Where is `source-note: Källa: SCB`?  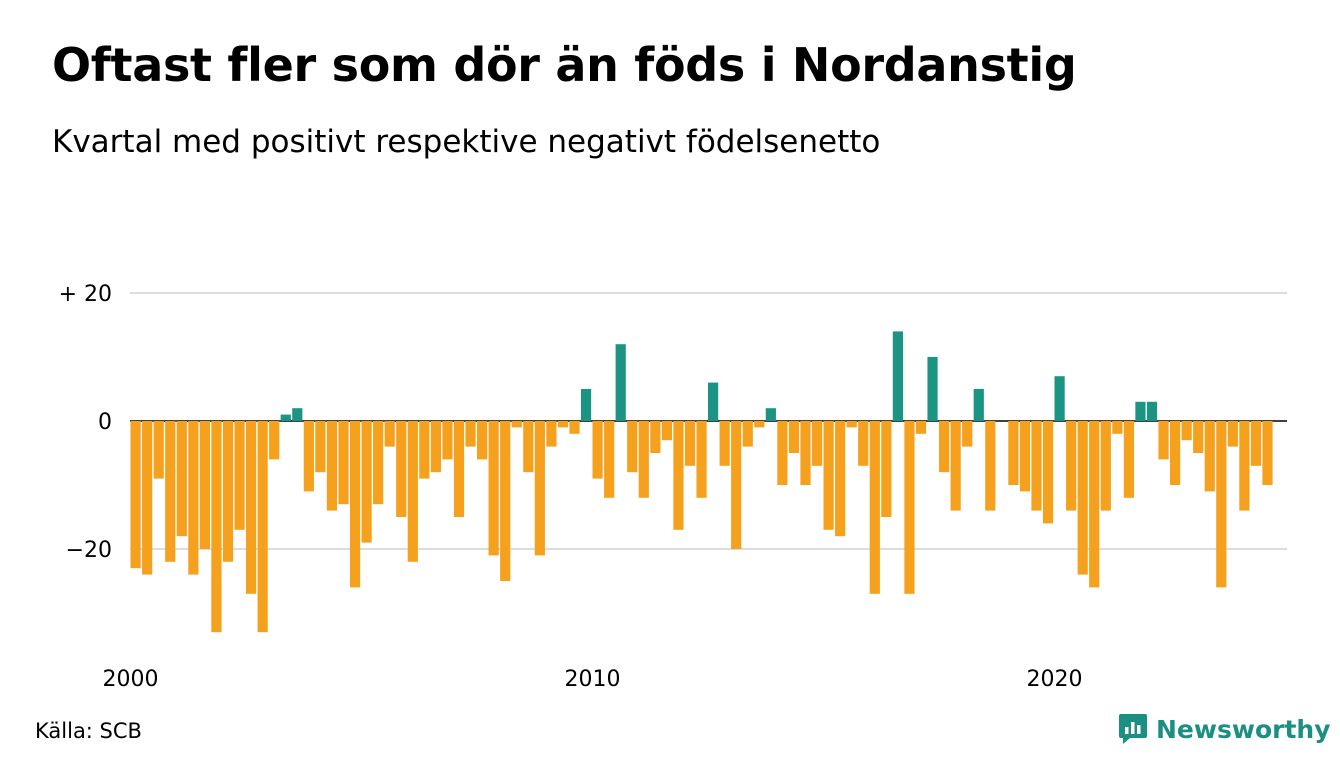
source-note: Källa: SCB is located at coordinates (88, 731).